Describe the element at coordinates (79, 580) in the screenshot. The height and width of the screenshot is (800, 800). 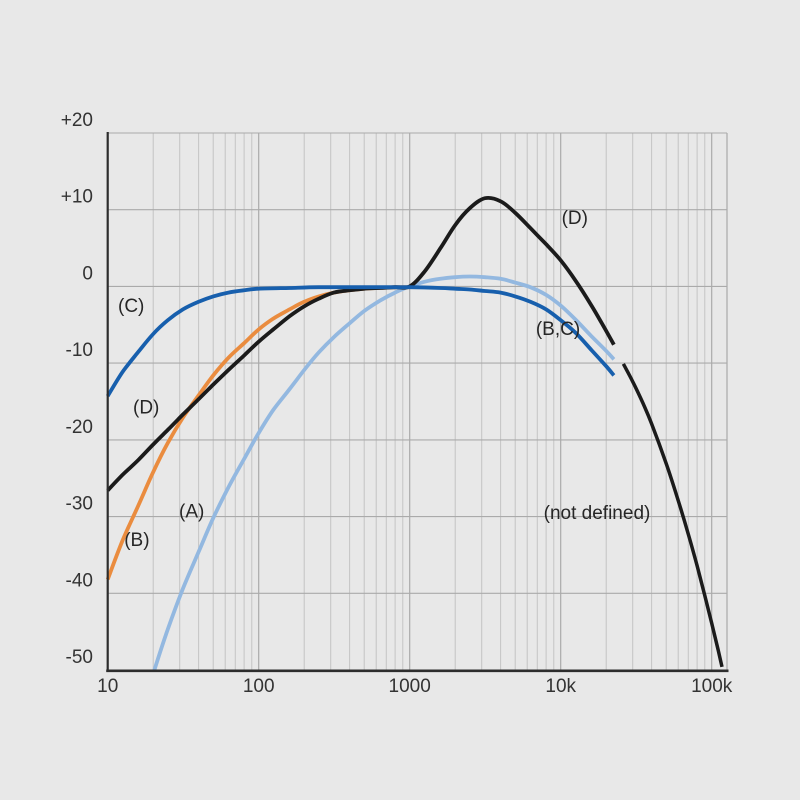
I see `y-tick-label: -40` at that location.